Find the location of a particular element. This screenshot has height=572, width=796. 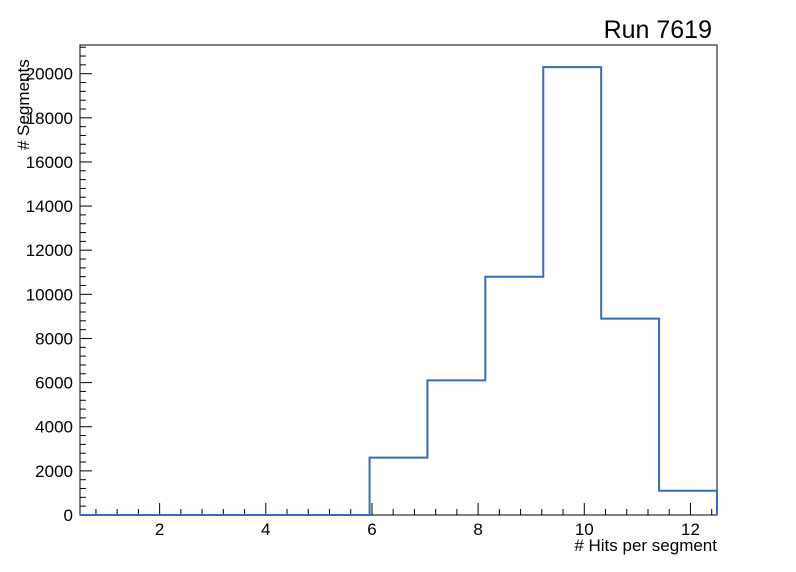

y-tick-label: 20000 is located at coordinates (49, 74).